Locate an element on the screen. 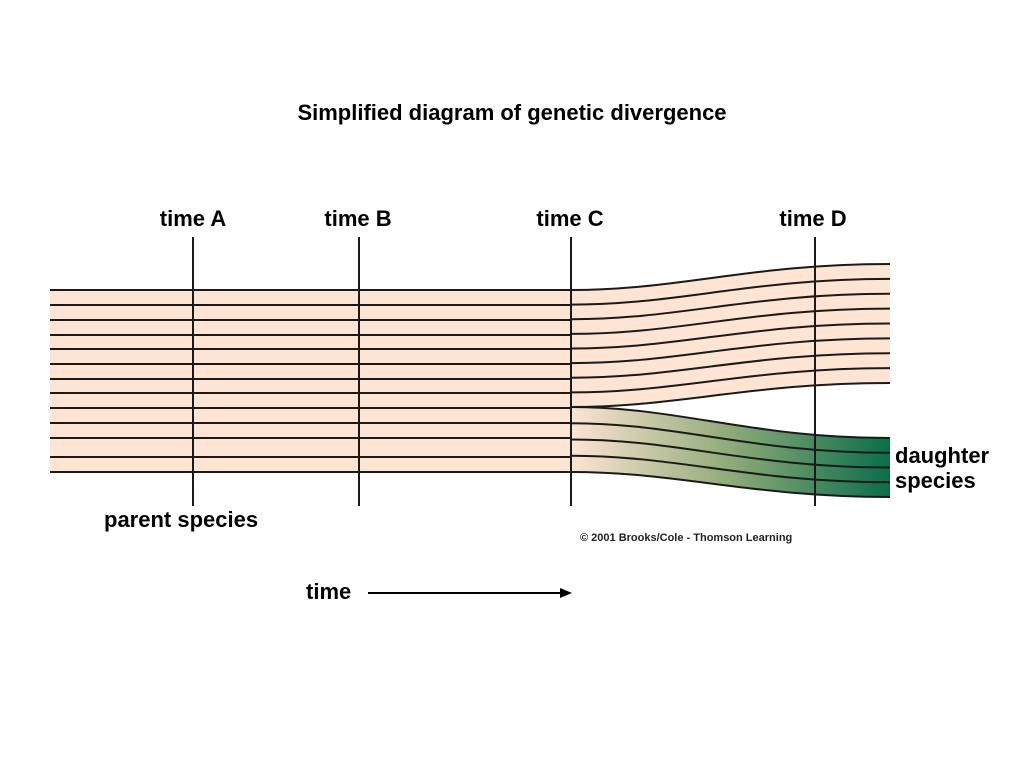 The image size is (1024, 768). time-b-label: time B is located at coordinates (357, 218).